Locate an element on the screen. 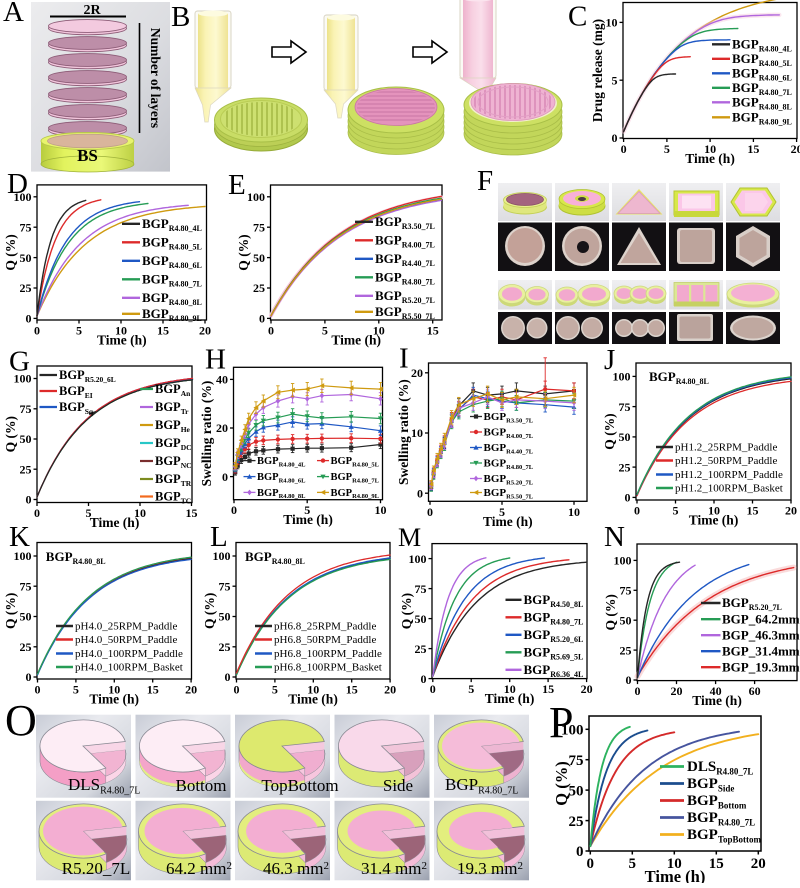 This screenshot has width=800, height=888. svg-text: D is located at coordinates (17, 184).